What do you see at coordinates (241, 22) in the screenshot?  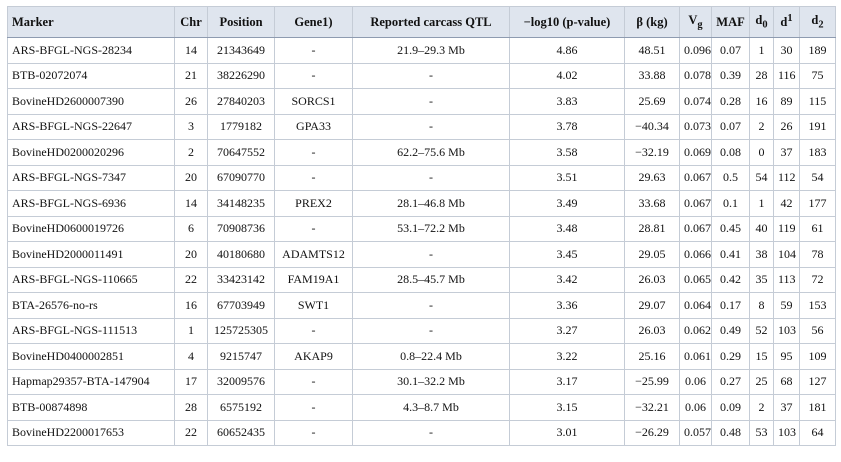 I see `header-cell: Position` at bounding box center [241, 22].